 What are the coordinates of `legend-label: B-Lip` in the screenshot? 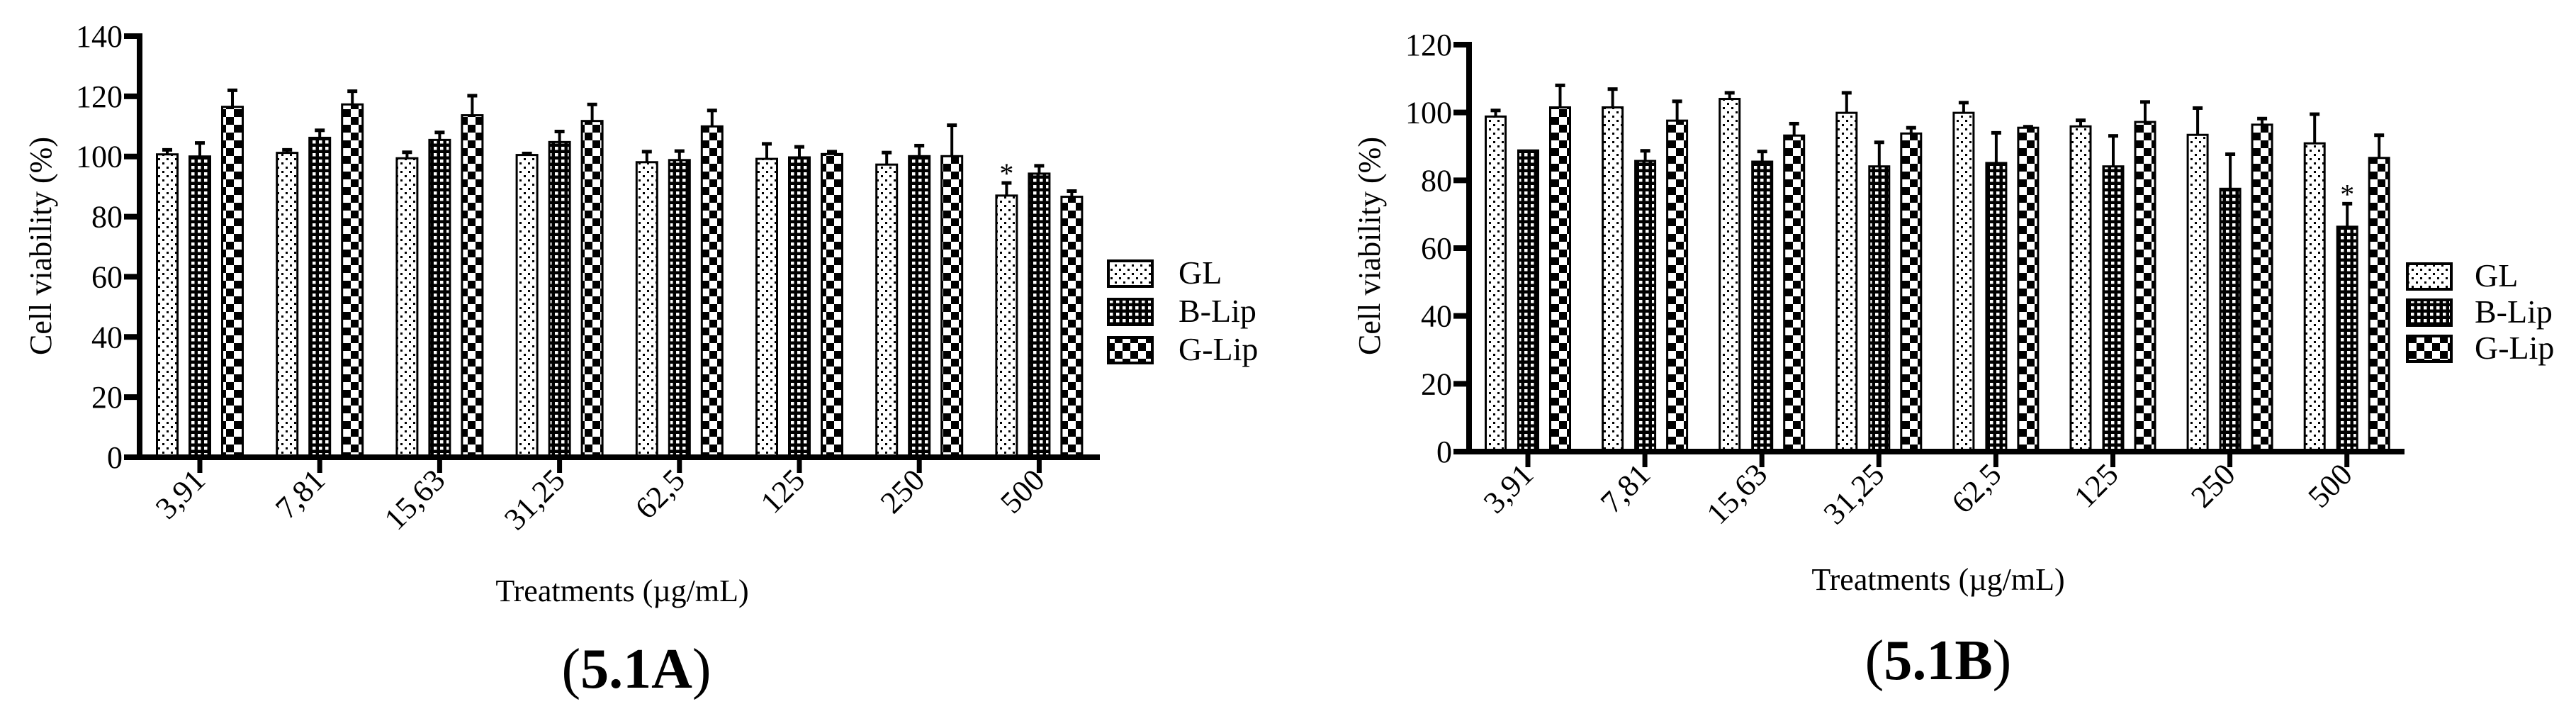 It's located at (2514, 312).